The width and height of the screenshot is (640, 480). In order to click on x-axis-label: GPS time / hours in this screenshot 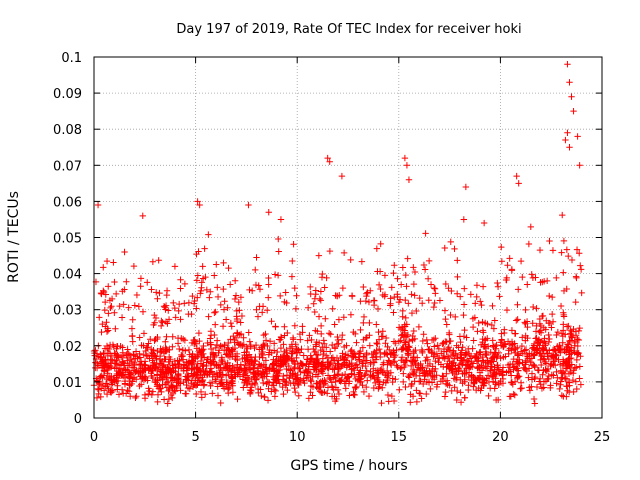, I will do `click(348, 466)`.